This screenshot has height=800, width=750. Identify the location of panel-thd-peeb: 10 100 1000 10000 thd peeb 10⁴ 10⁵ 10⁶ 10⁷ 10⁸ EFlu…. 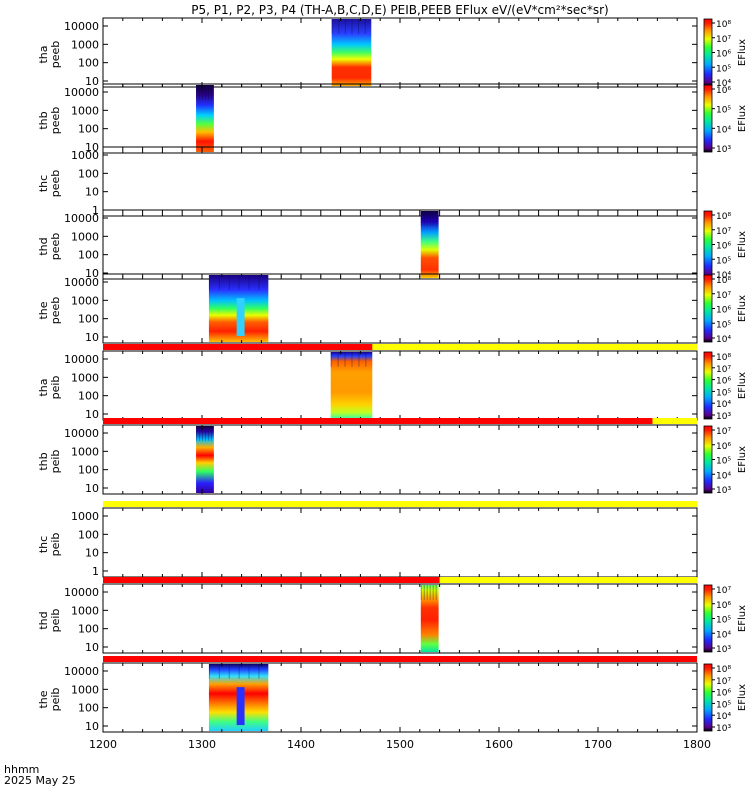
(392, 245).